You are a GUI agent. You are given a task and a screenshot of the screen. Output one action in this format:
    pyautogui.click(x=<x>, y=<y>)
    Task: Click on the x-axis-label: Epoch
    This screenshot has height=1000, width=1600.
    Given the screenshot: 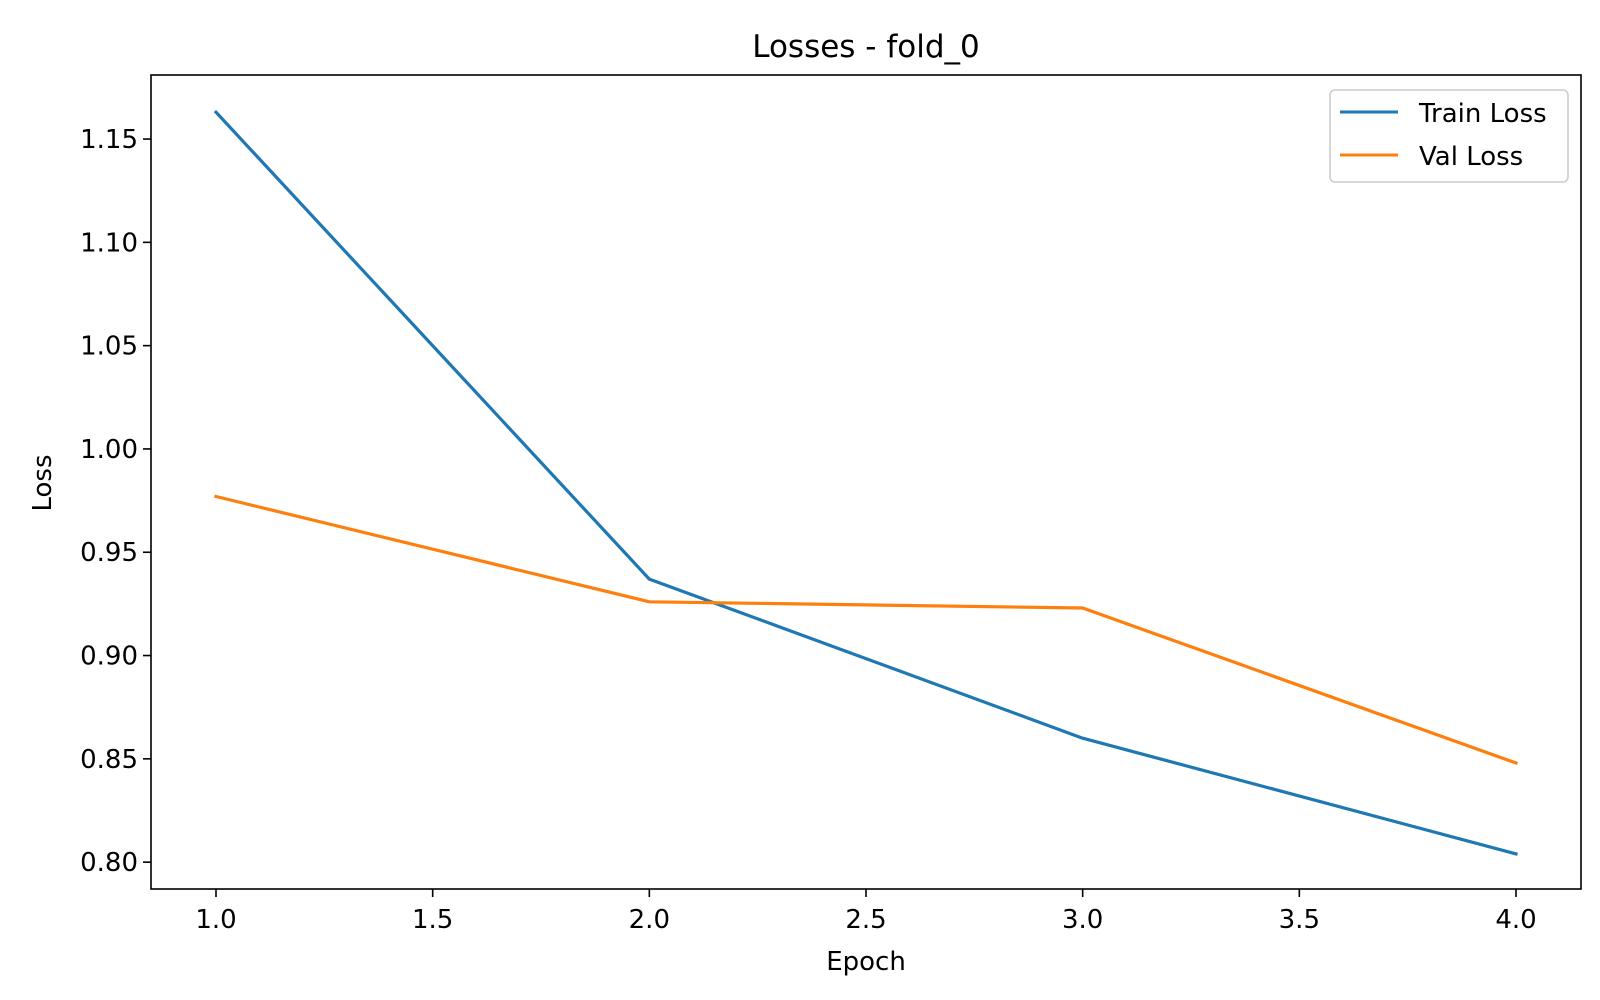 What is the action you would take?
    pyautogui.click(x=866, y=962)
    